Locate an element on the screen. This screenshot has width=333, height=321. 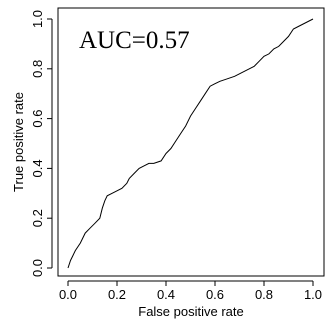
x-axis-title: False positive rate is located at coordinates (191, 311).